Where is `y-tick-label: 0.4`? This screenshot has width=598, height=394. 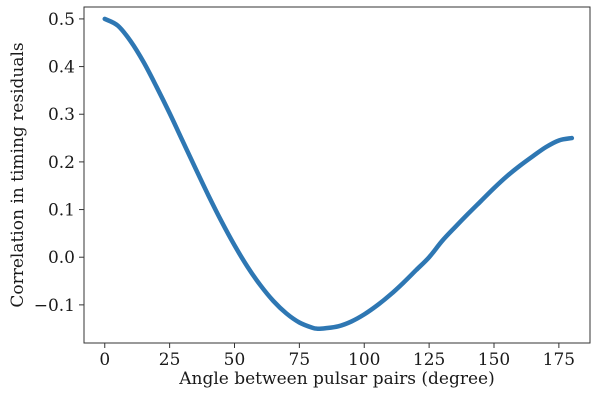 y-tick-label: 0.4 is located at coordinates (61, 68).